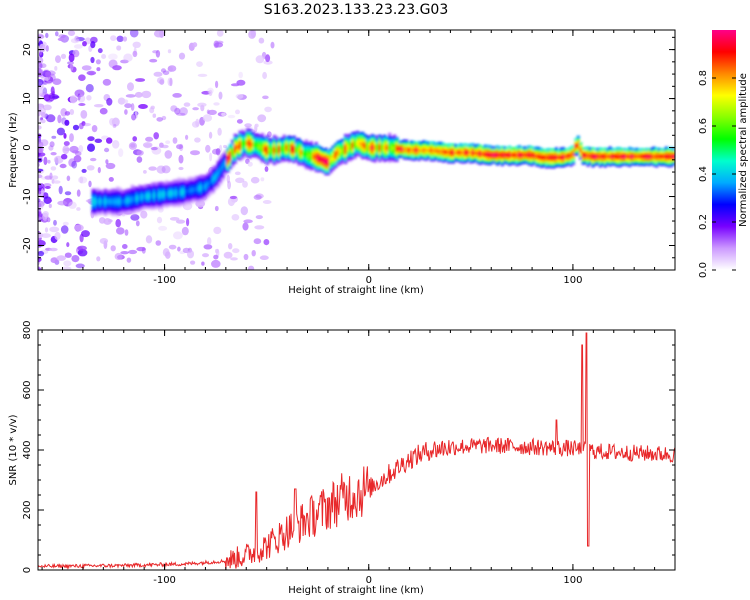 This screenshot has width=750, height=600. What do you see at coordinates (356, 10) in the screenshot?
I see `chart-title: S163.2023.133.23.23.G03` at bounding box center [356, 10].